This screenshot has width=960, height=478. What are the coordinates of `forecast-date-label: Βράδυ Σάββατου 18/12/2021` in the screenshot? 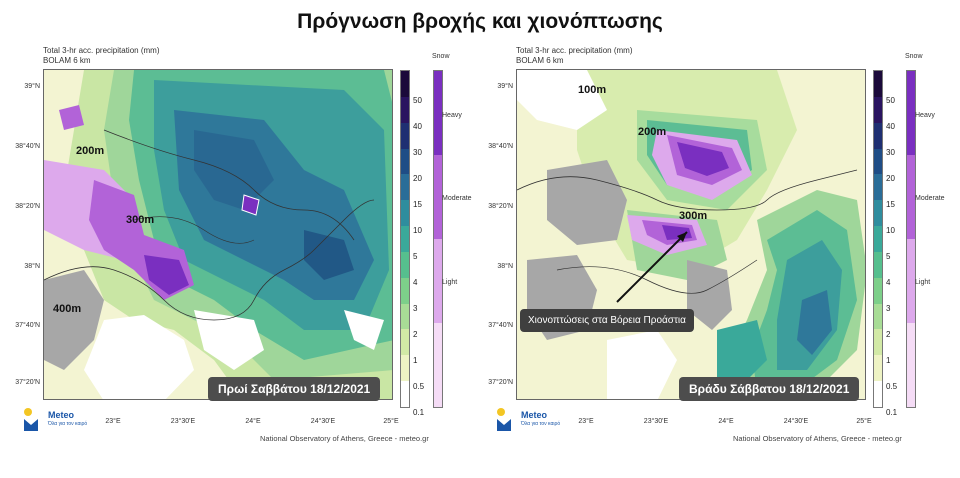 It's located at (769, 389).